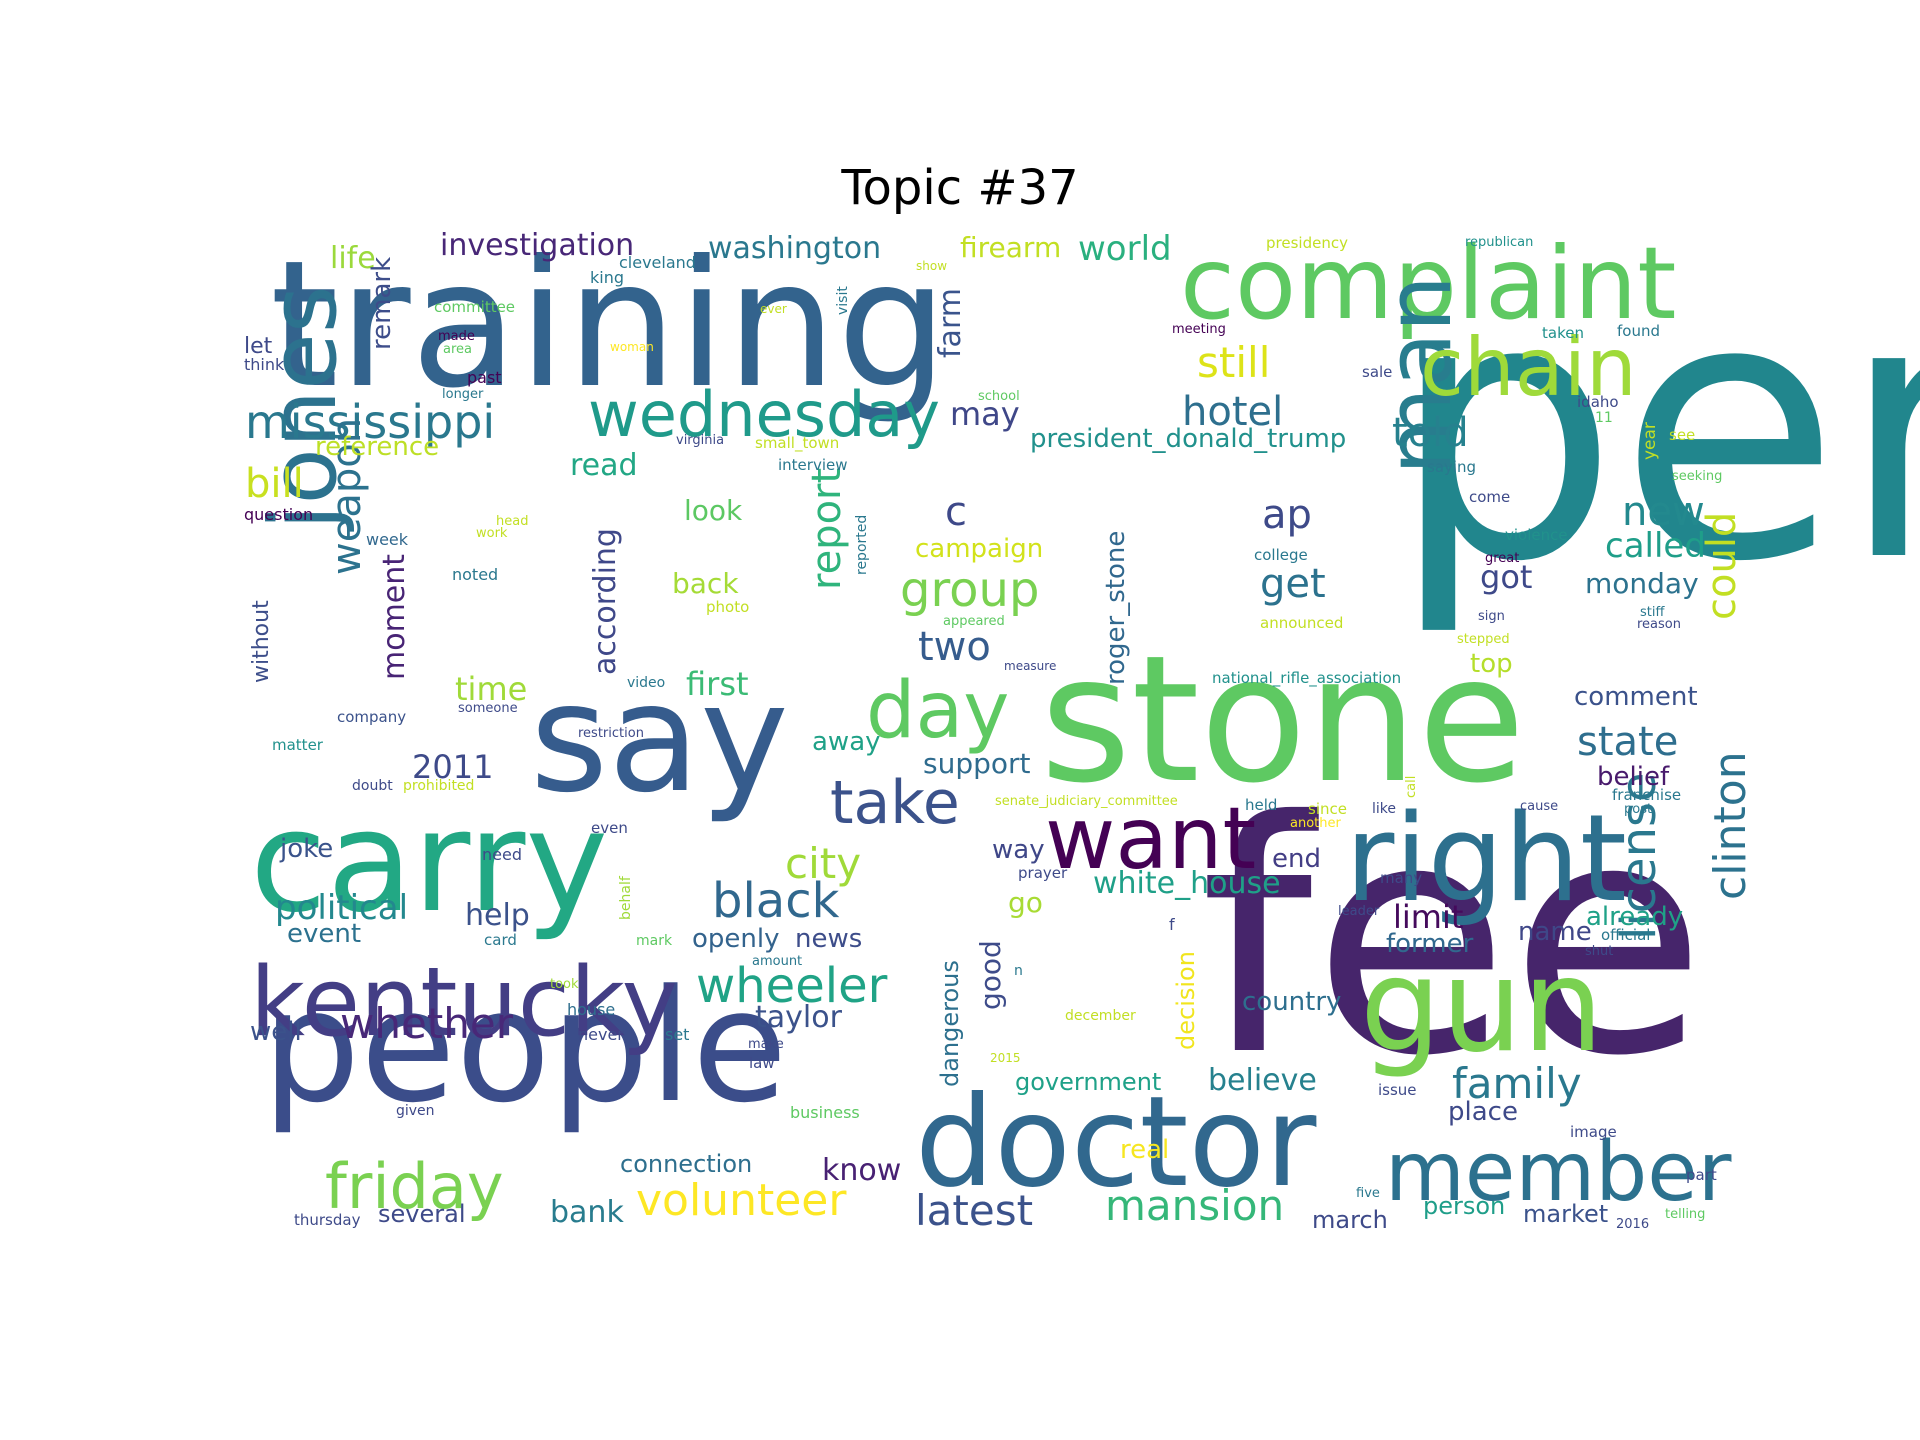 This screenshot has height=1440, width=1920. Describe the element at coordinates (1659, 624) in the screenshot. I see `word-reason: reason` at that location.